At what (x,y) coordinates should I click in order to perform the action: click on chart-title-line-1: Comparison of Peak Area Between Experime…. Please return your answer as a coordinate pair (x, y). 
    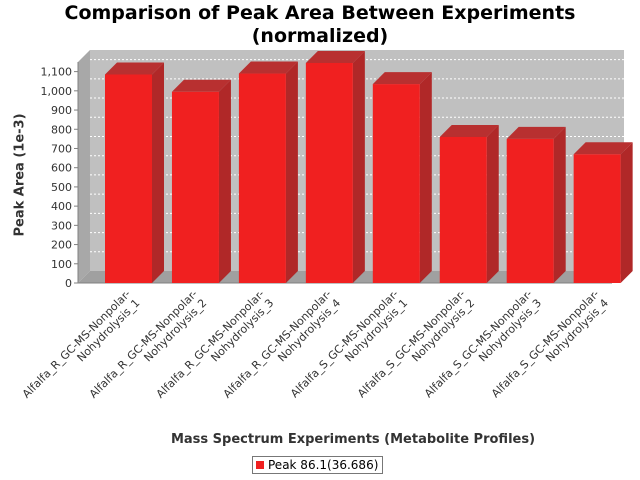
    Looking at the image, I should click on (320, 13).